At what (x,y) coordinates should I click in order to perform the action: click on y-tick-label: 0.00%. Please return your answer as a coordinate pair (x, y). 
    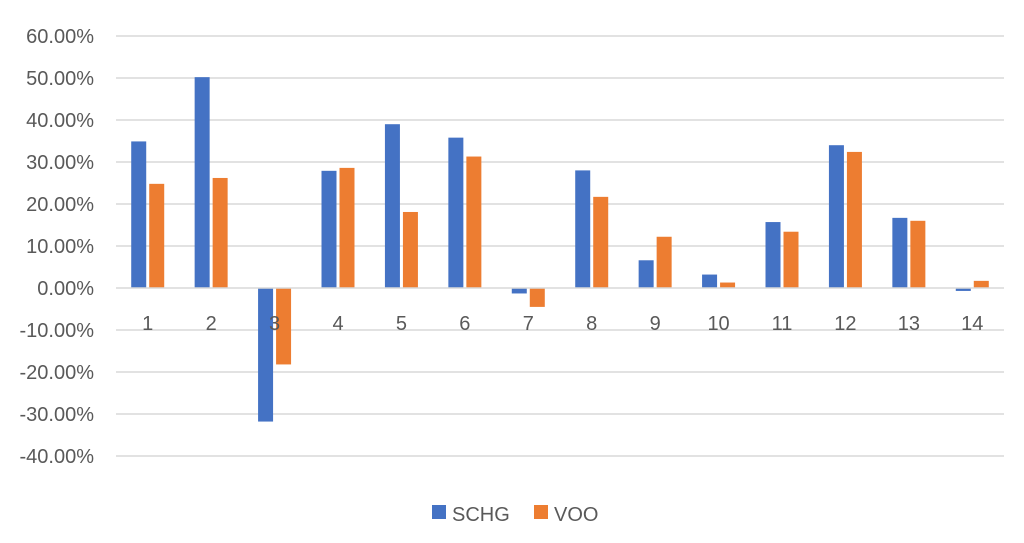
    Looking at the image, I should click on (65, 289).